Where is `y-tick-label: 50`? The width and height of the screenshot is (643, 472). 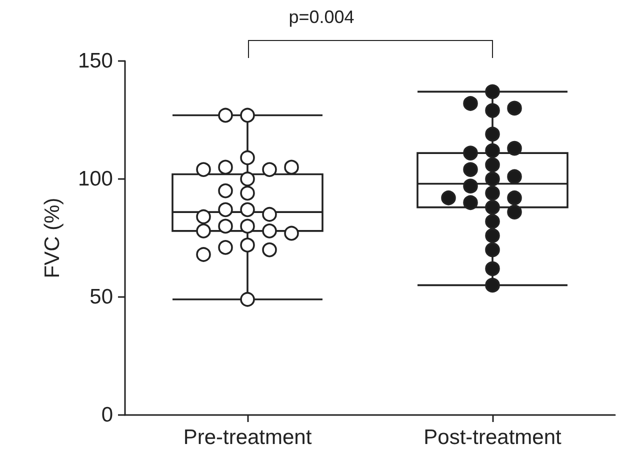
y-tick-label: 50 is located at coordinates (101, 297).